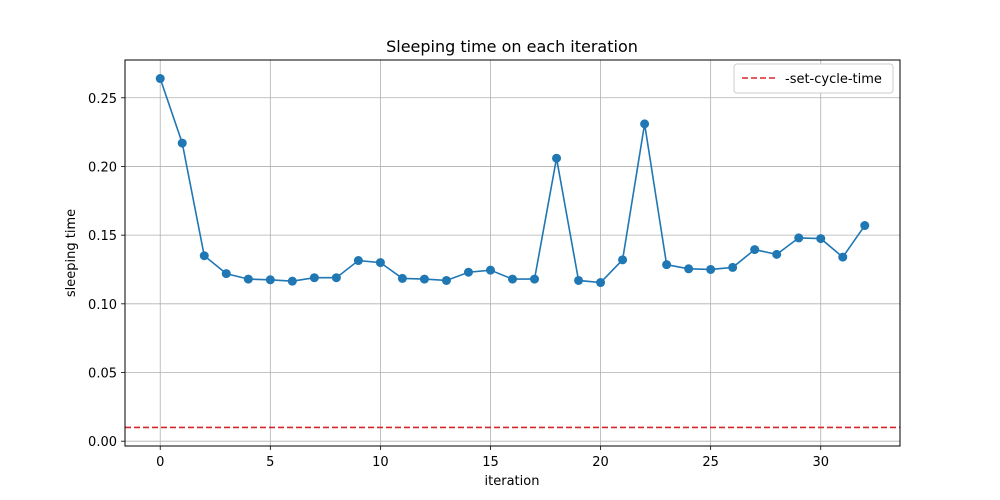 The width and height of the screenshot is (1000, 500). I want to click on x-tick-label: 10, so click(380, 462).